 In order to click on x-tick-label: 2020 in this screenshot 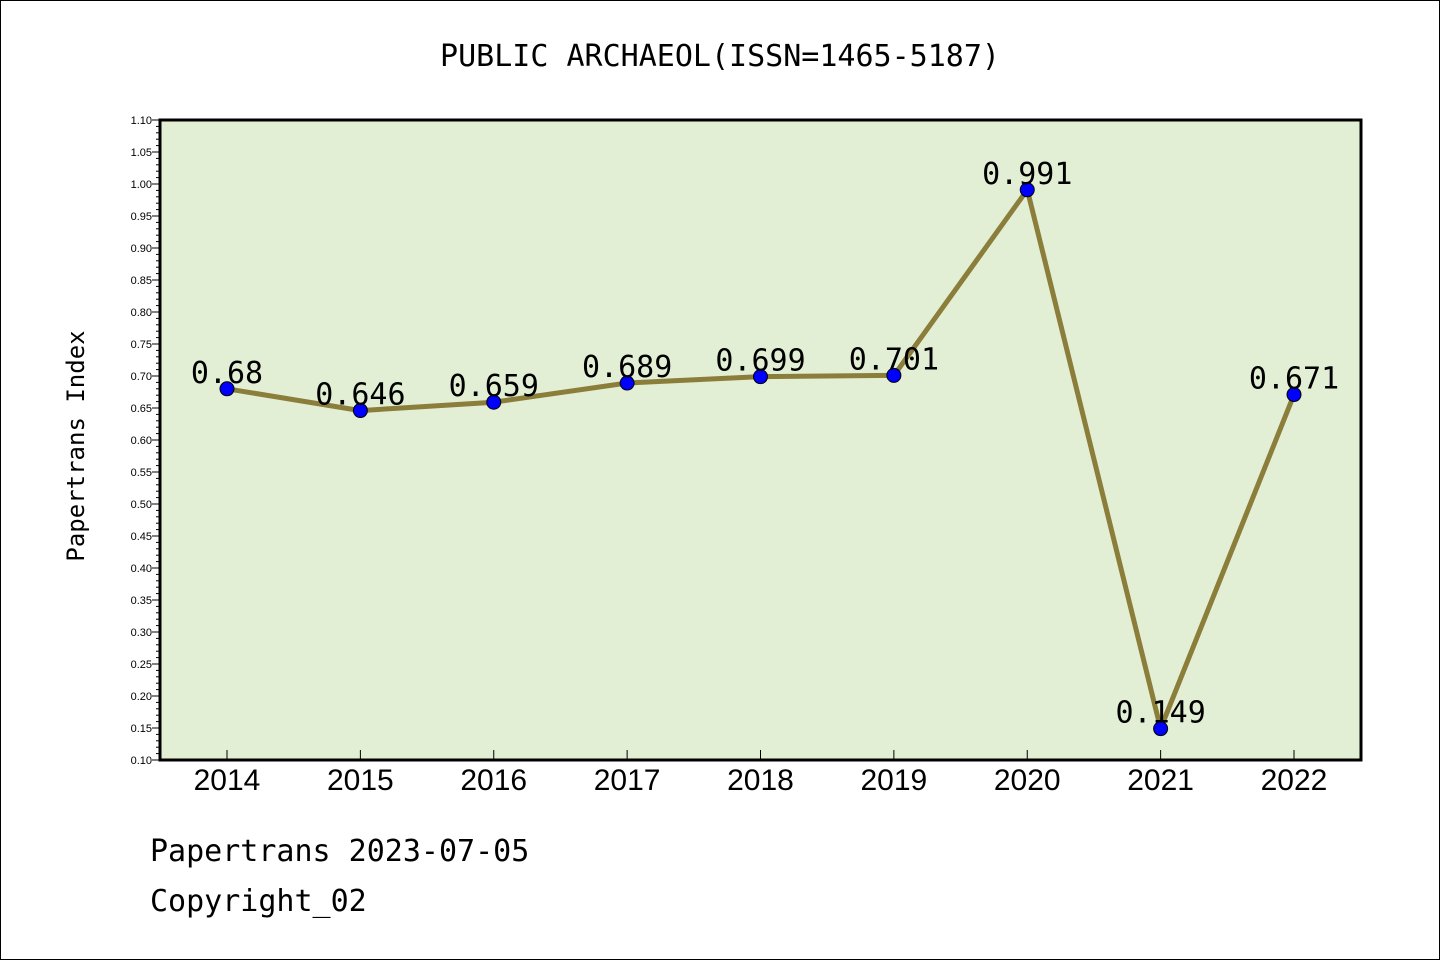, I will do `click(1027, 780)`.